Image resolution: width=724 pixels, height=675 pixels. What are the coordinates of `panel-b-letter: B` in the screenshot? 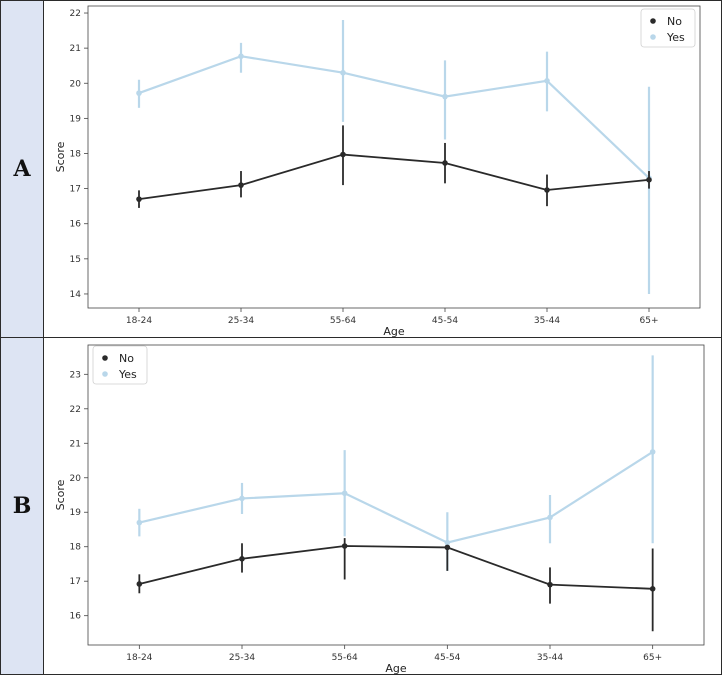 It's located at (22, 506).